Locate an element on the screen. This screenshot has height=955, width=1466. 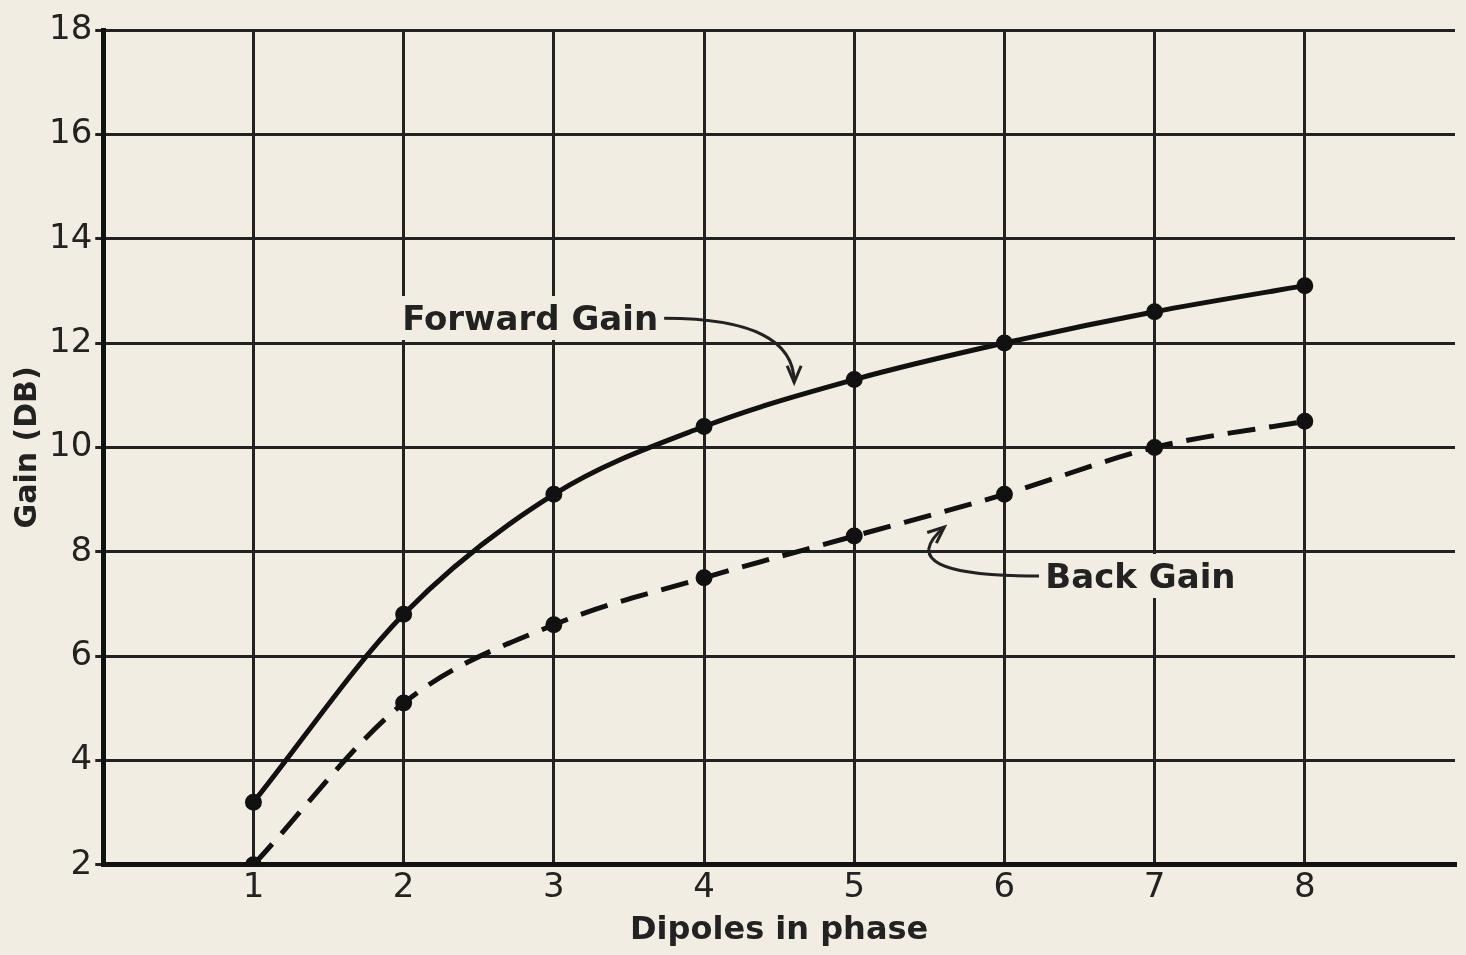
x-tick-label: 5 is located at coordinates (854, 885).